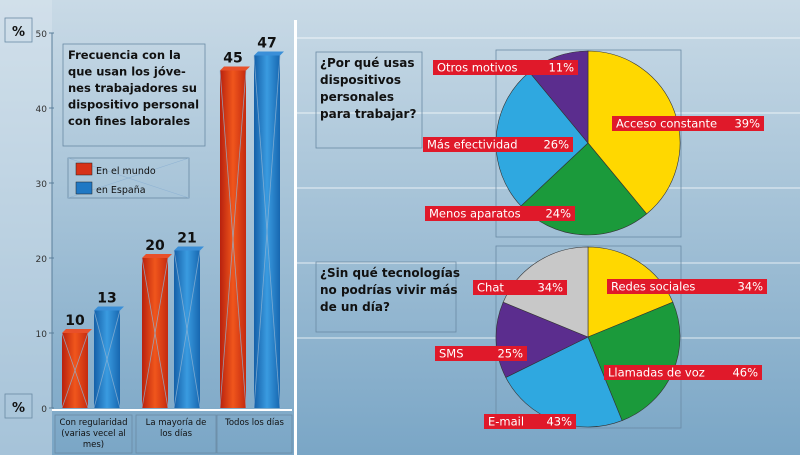 This screenshot has height=455, width=800. What do you see at coordinates (232, 59) in the screenshot?
I see `bar-value-label-0-2: 45` at bounding box center [232, 59].